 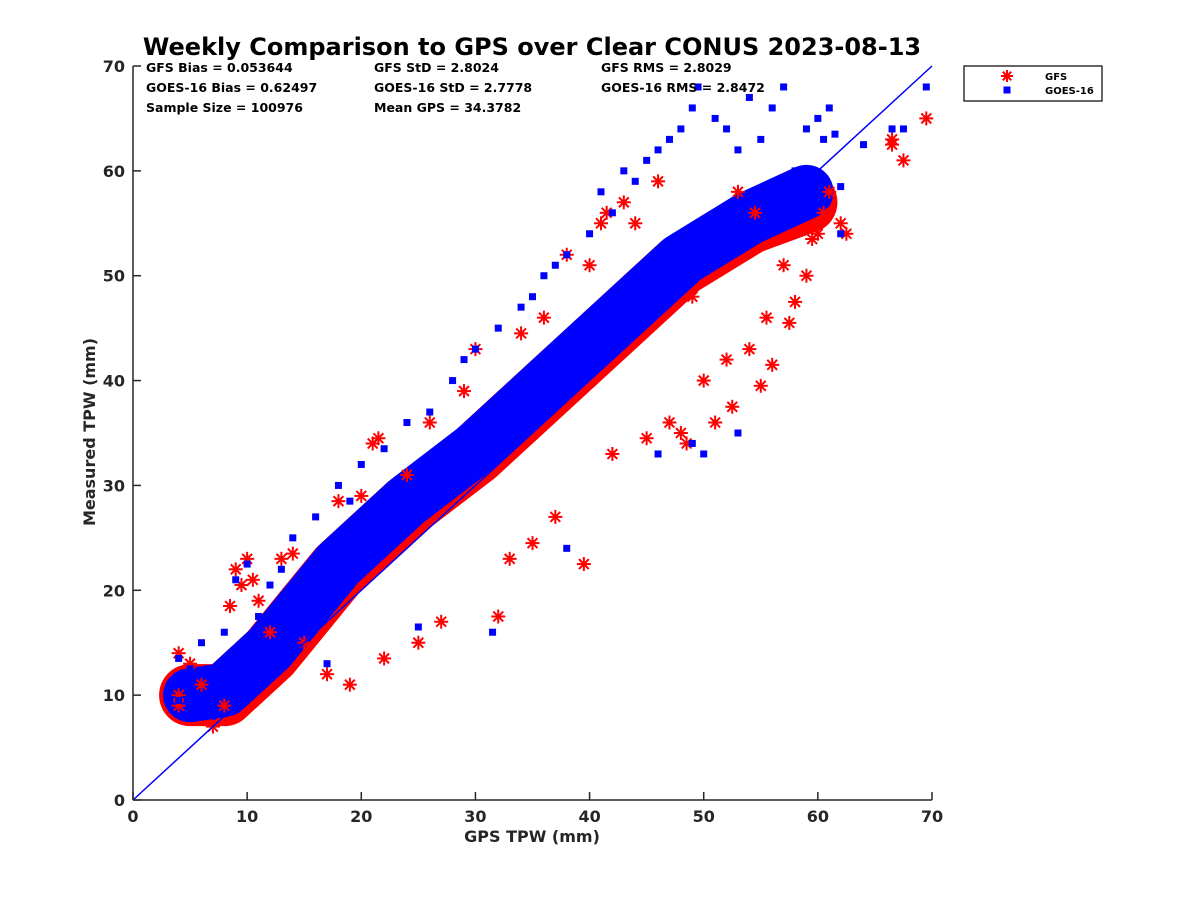 What do you see at coordinates (453, 87) in the screenshot?
I see `stat-text: GOES-16 StD = 2.7778` at bounding box center [453, 87].